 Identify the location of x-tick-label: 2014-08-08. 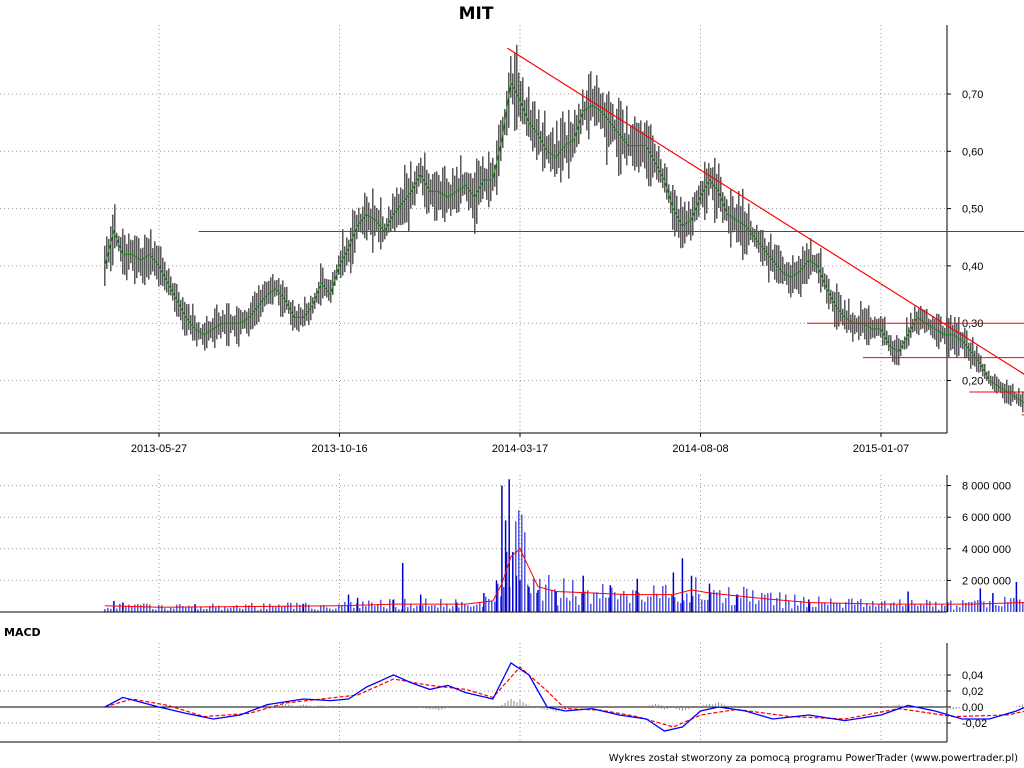
(700, 449).